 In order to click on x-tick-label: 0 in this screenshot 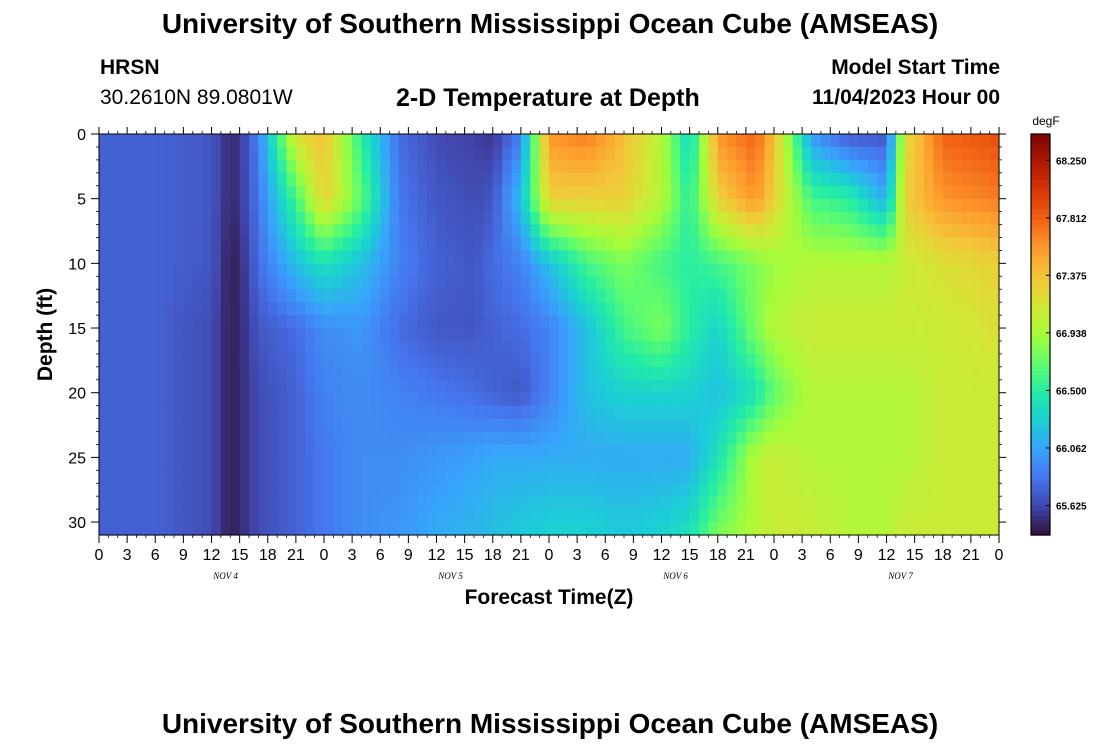, I will do `click(774, 555)`.